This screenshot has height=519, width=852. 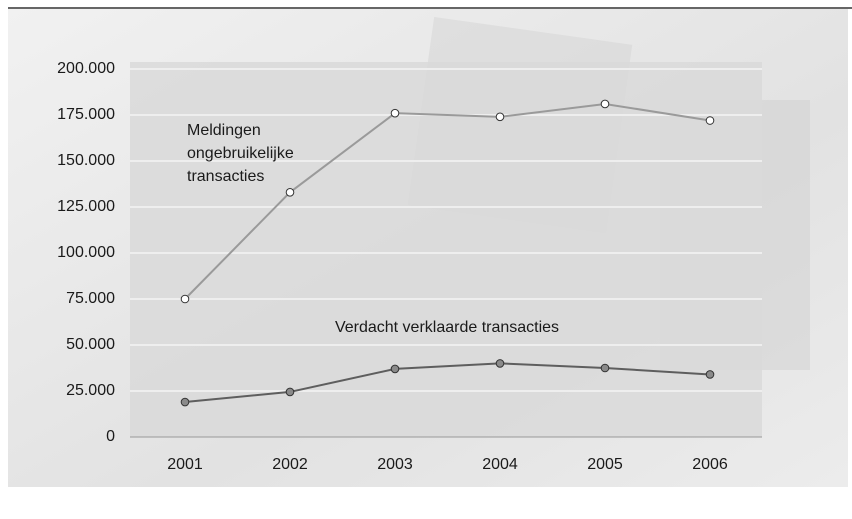 What do you see at coordinates (86, 114) in the screenshot?
I see `y-tick-label: 175.000` at bounding box center [86, 114].